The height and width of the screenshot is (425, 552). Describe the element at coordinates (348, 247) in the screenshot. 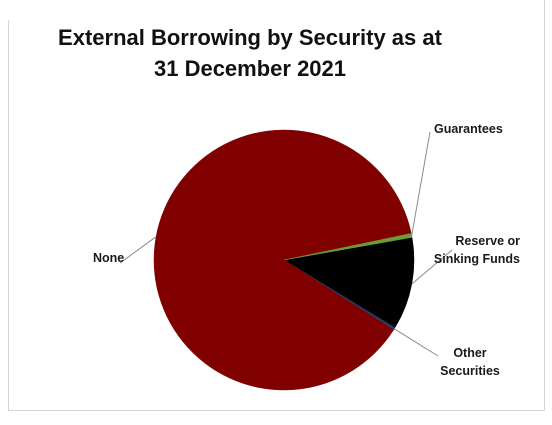

I see `pie-slice-guarantees` at that location.